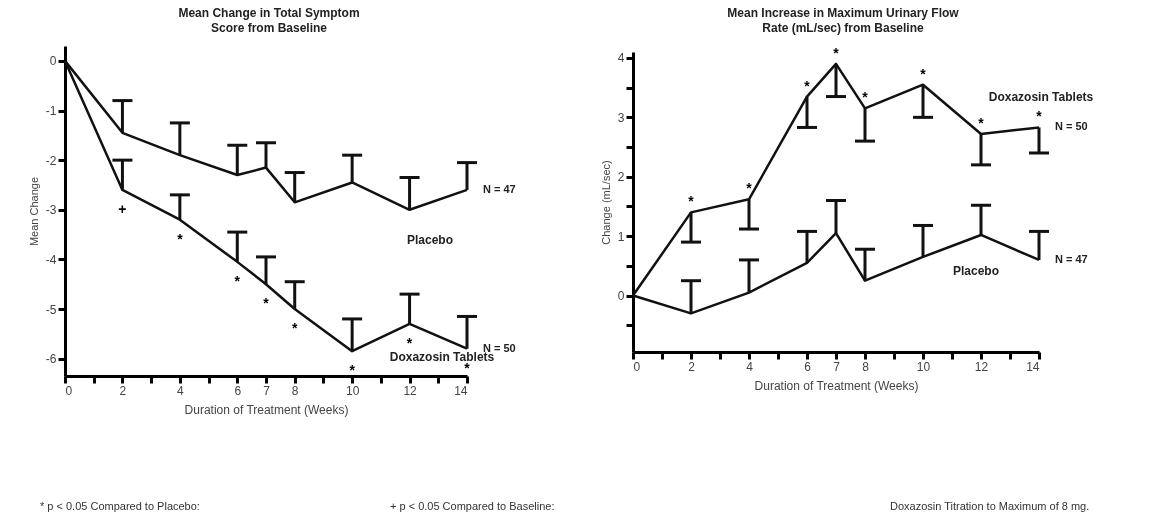  Describe the element at coordinates (33, 211) in the screenshot. I see `y-axis-title: Mean Change` at that location.